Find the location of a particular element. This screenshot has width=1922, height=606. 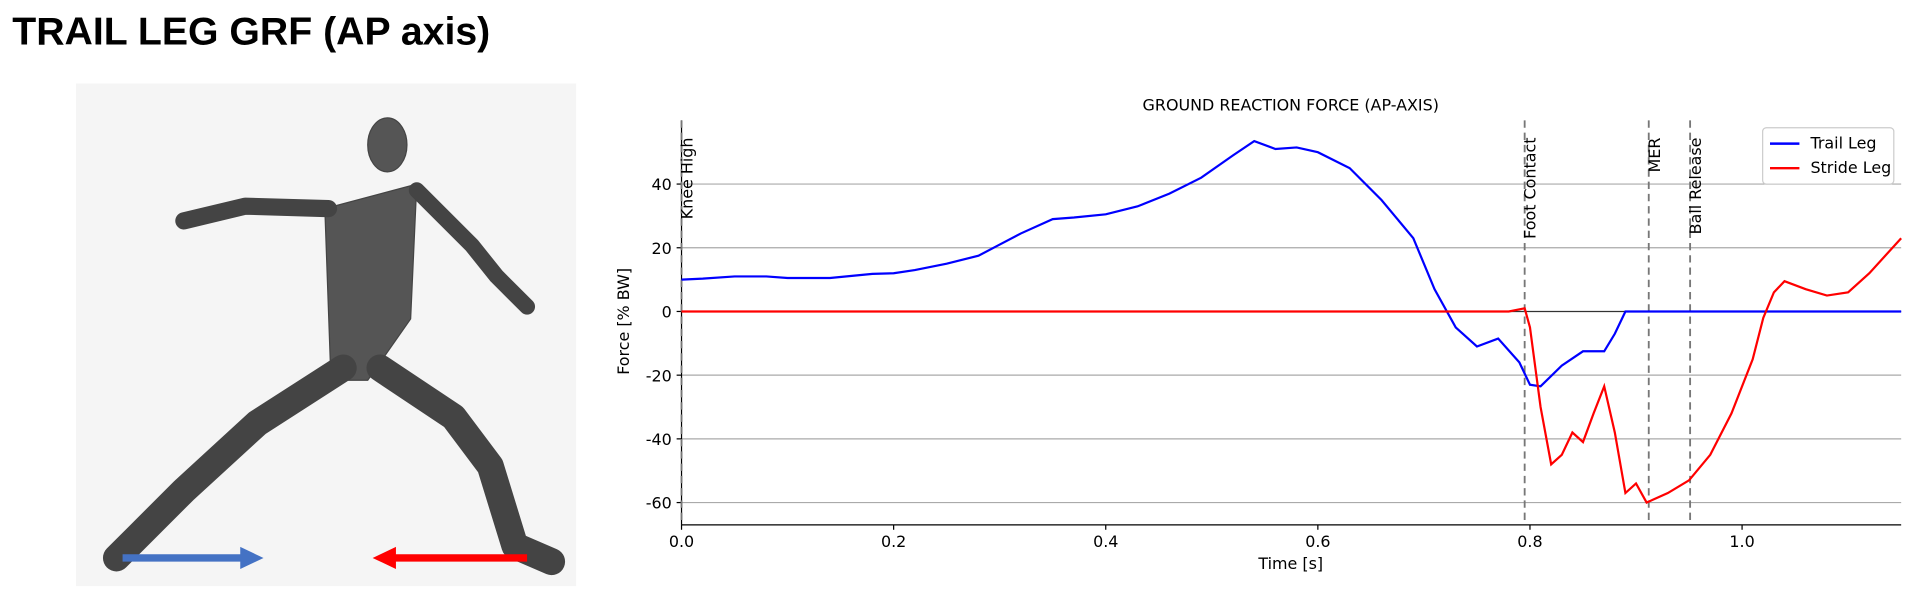

page-title: TRAIL LEG GRF (AP axis) is located at coordinates (251, 31).